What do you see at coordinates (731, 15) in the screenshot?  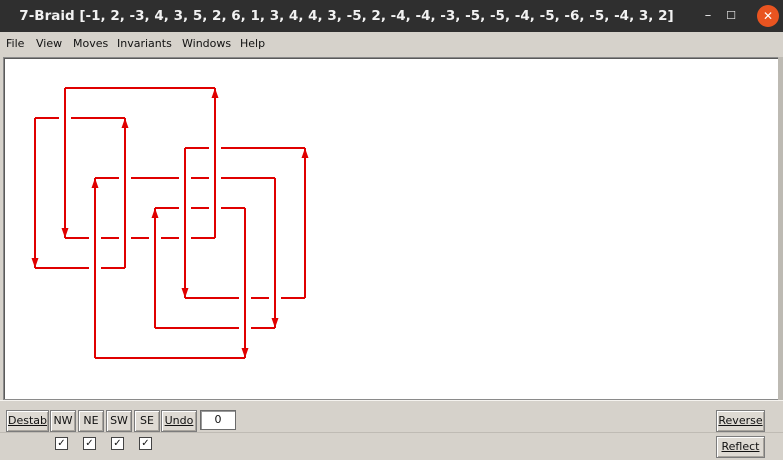 I see `maximize-icon: ☐` at bounding box center [731, 15].